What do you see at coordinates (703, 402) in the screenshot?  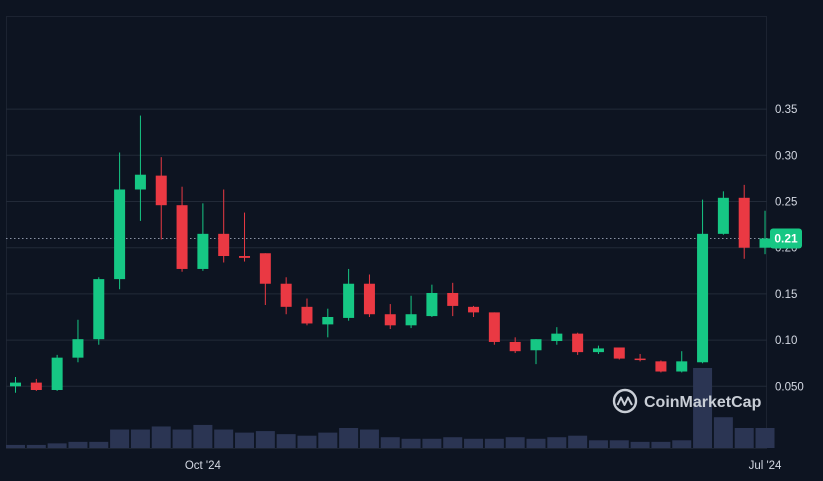 I see `watermark-text: CoinMarketCap` at bounding box center [703, 402].